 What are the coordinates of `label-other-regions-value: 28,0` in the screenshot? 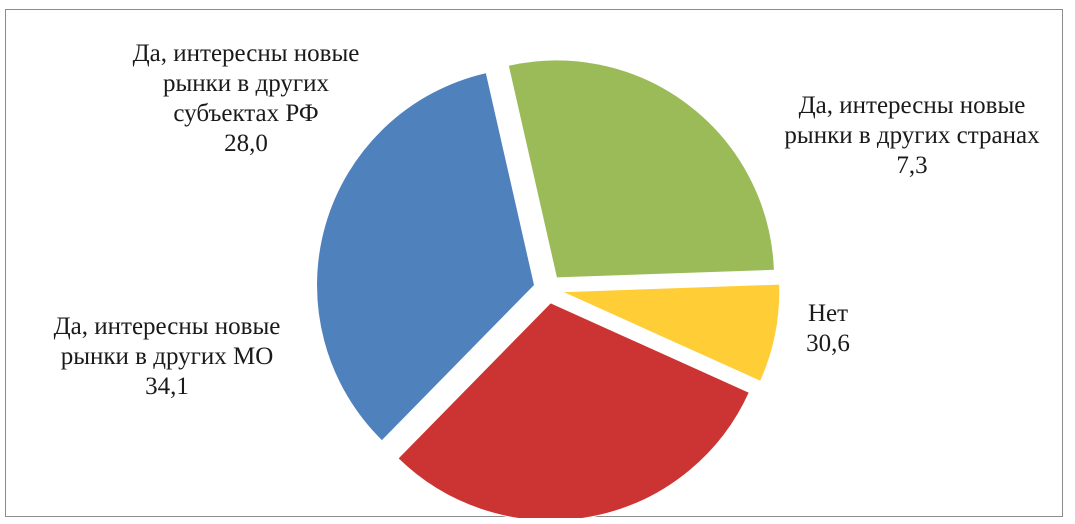 It's located at (246, 143).